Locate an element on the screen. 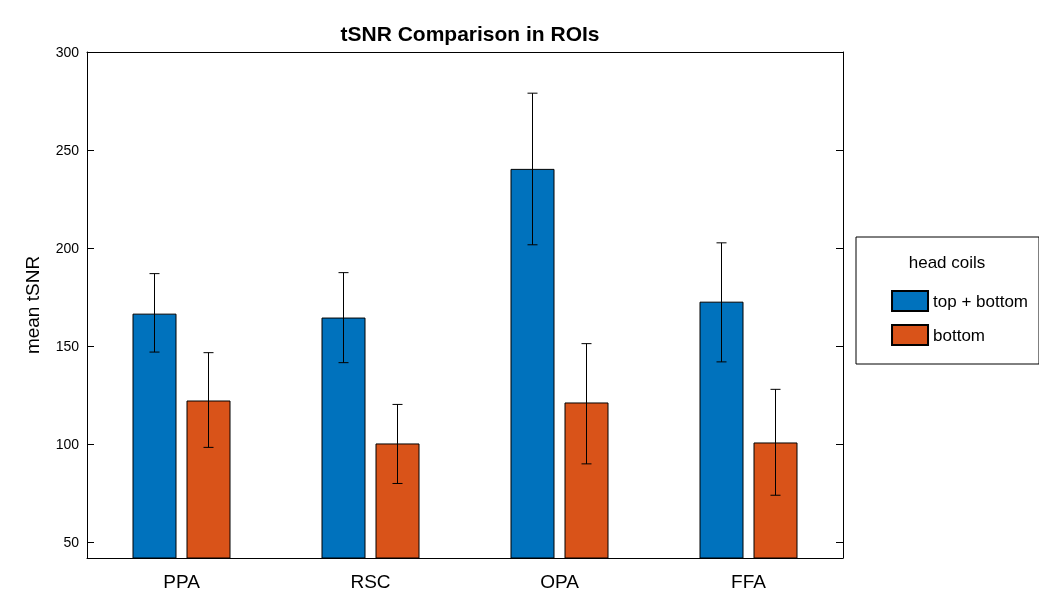  x-tick-label: OPA is located at coordinates (560, 581).